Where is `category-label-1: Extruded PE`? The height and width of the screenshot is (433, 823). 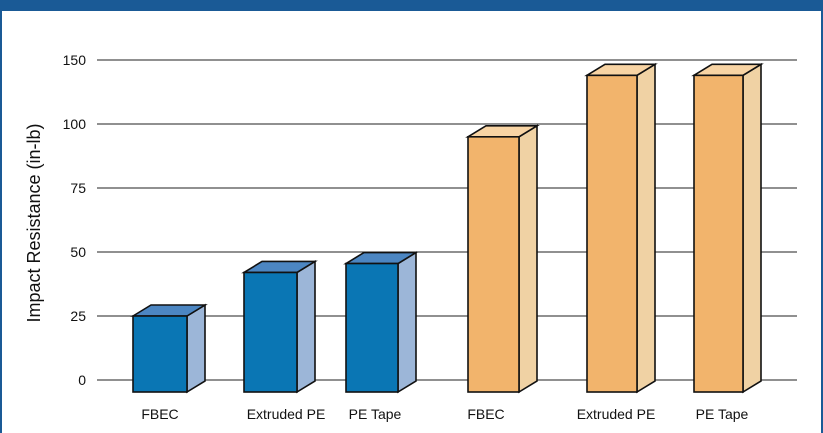
category-label-1: Extruded PE is located at coordinates (286, 414).